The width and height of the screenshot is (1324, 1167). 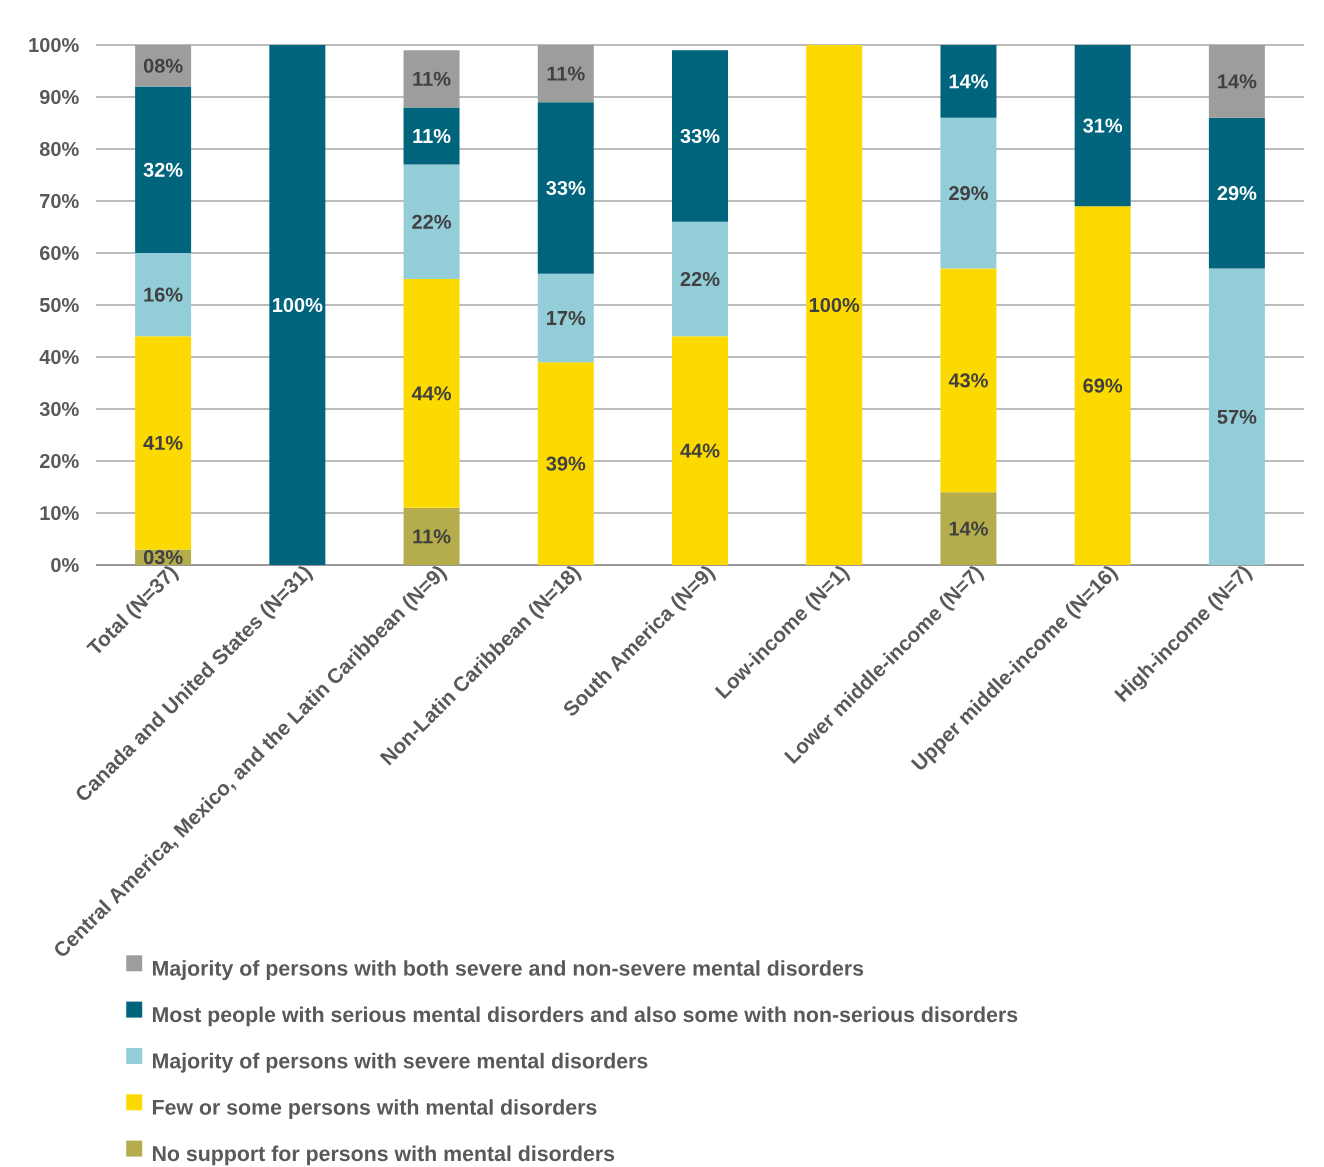 What do you see at coordinates (508, 970) in the screenshot?
I see `legend-label: Majority of persons with both severe and non-severe mental disorders` at bounding box center [508, 970].